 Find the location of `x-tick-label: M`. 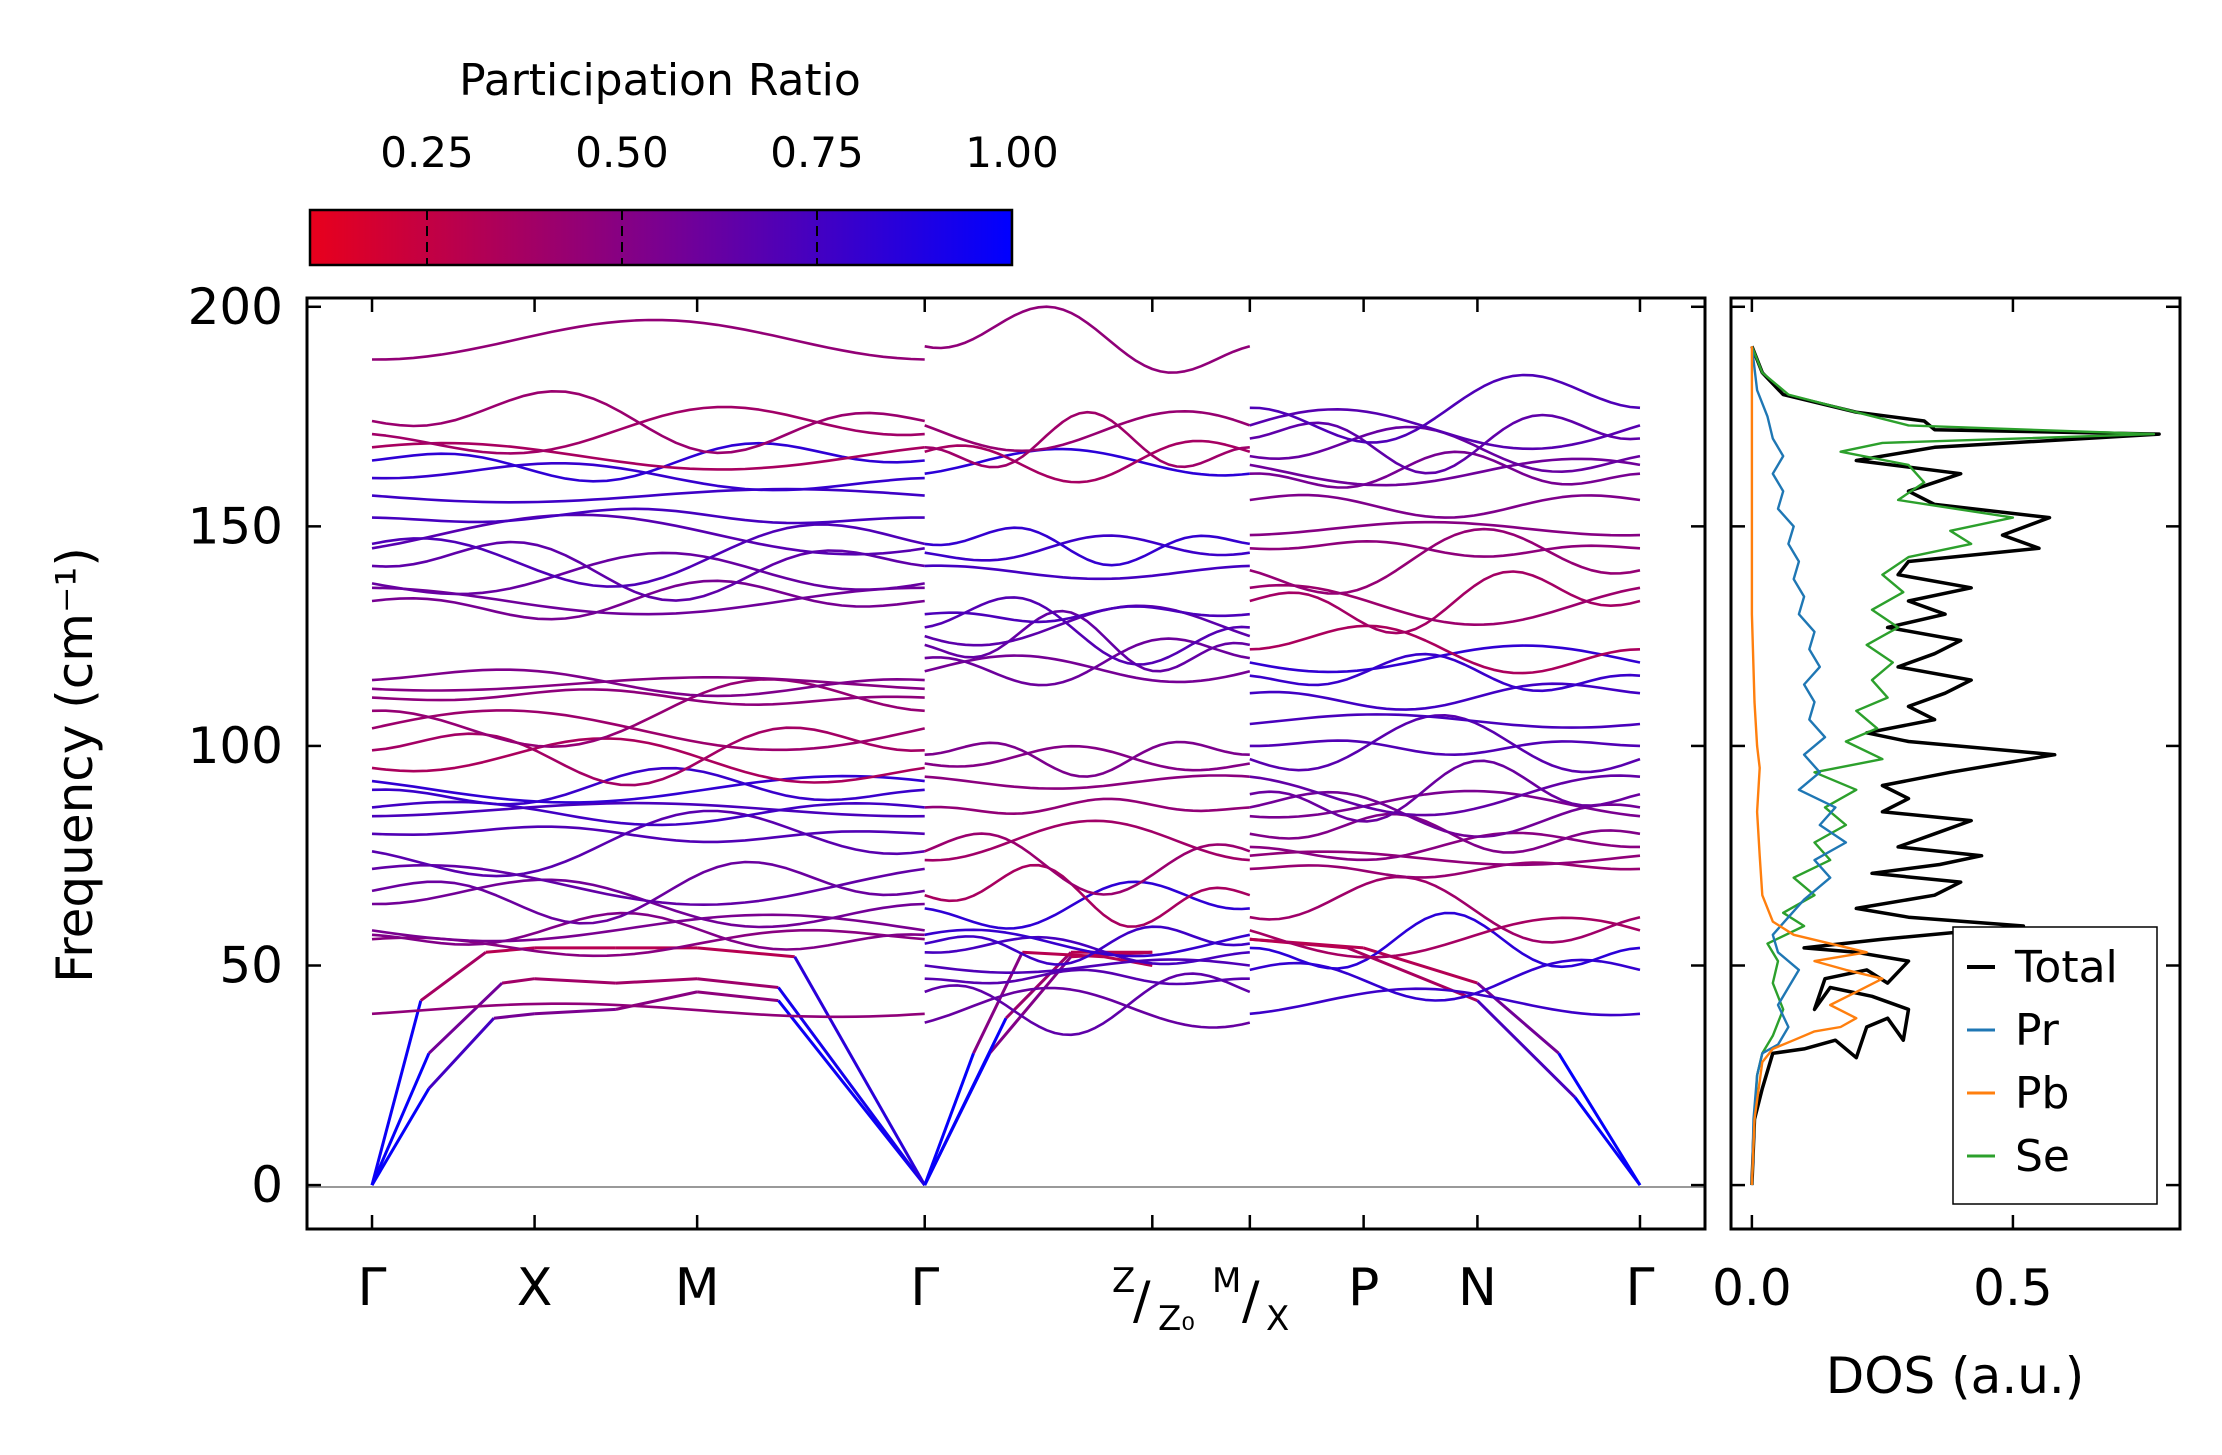

x-tick-label: M is located at coordinates (697, 1288).